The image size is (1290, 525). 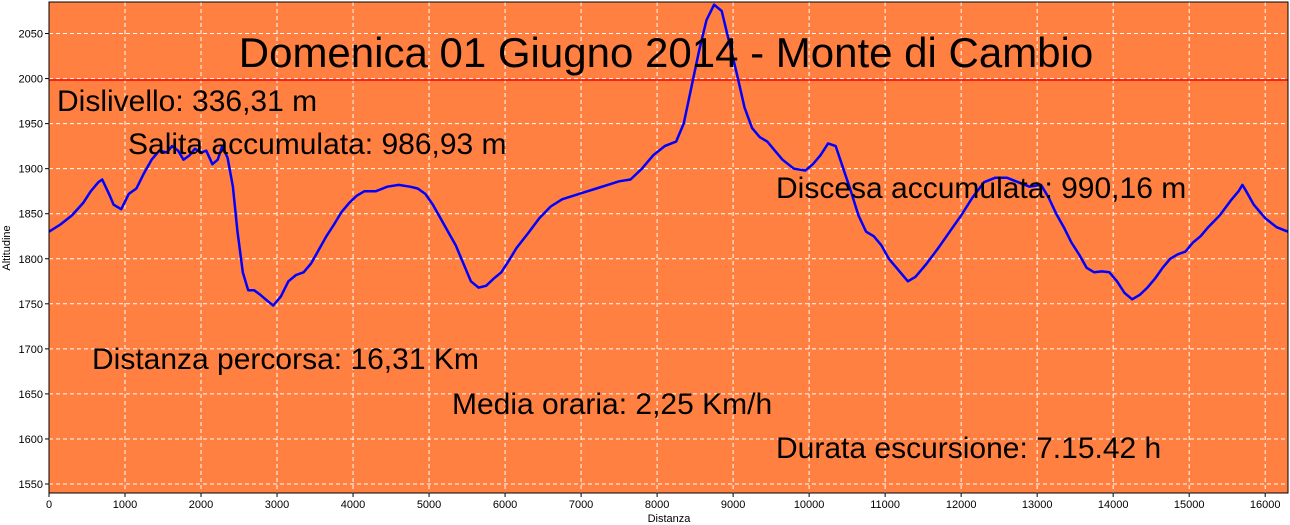 What do you see at coordinates (31, 35) in the screenshot?
I see `y-tick-label: 2050` at bounding box center [31, 35].